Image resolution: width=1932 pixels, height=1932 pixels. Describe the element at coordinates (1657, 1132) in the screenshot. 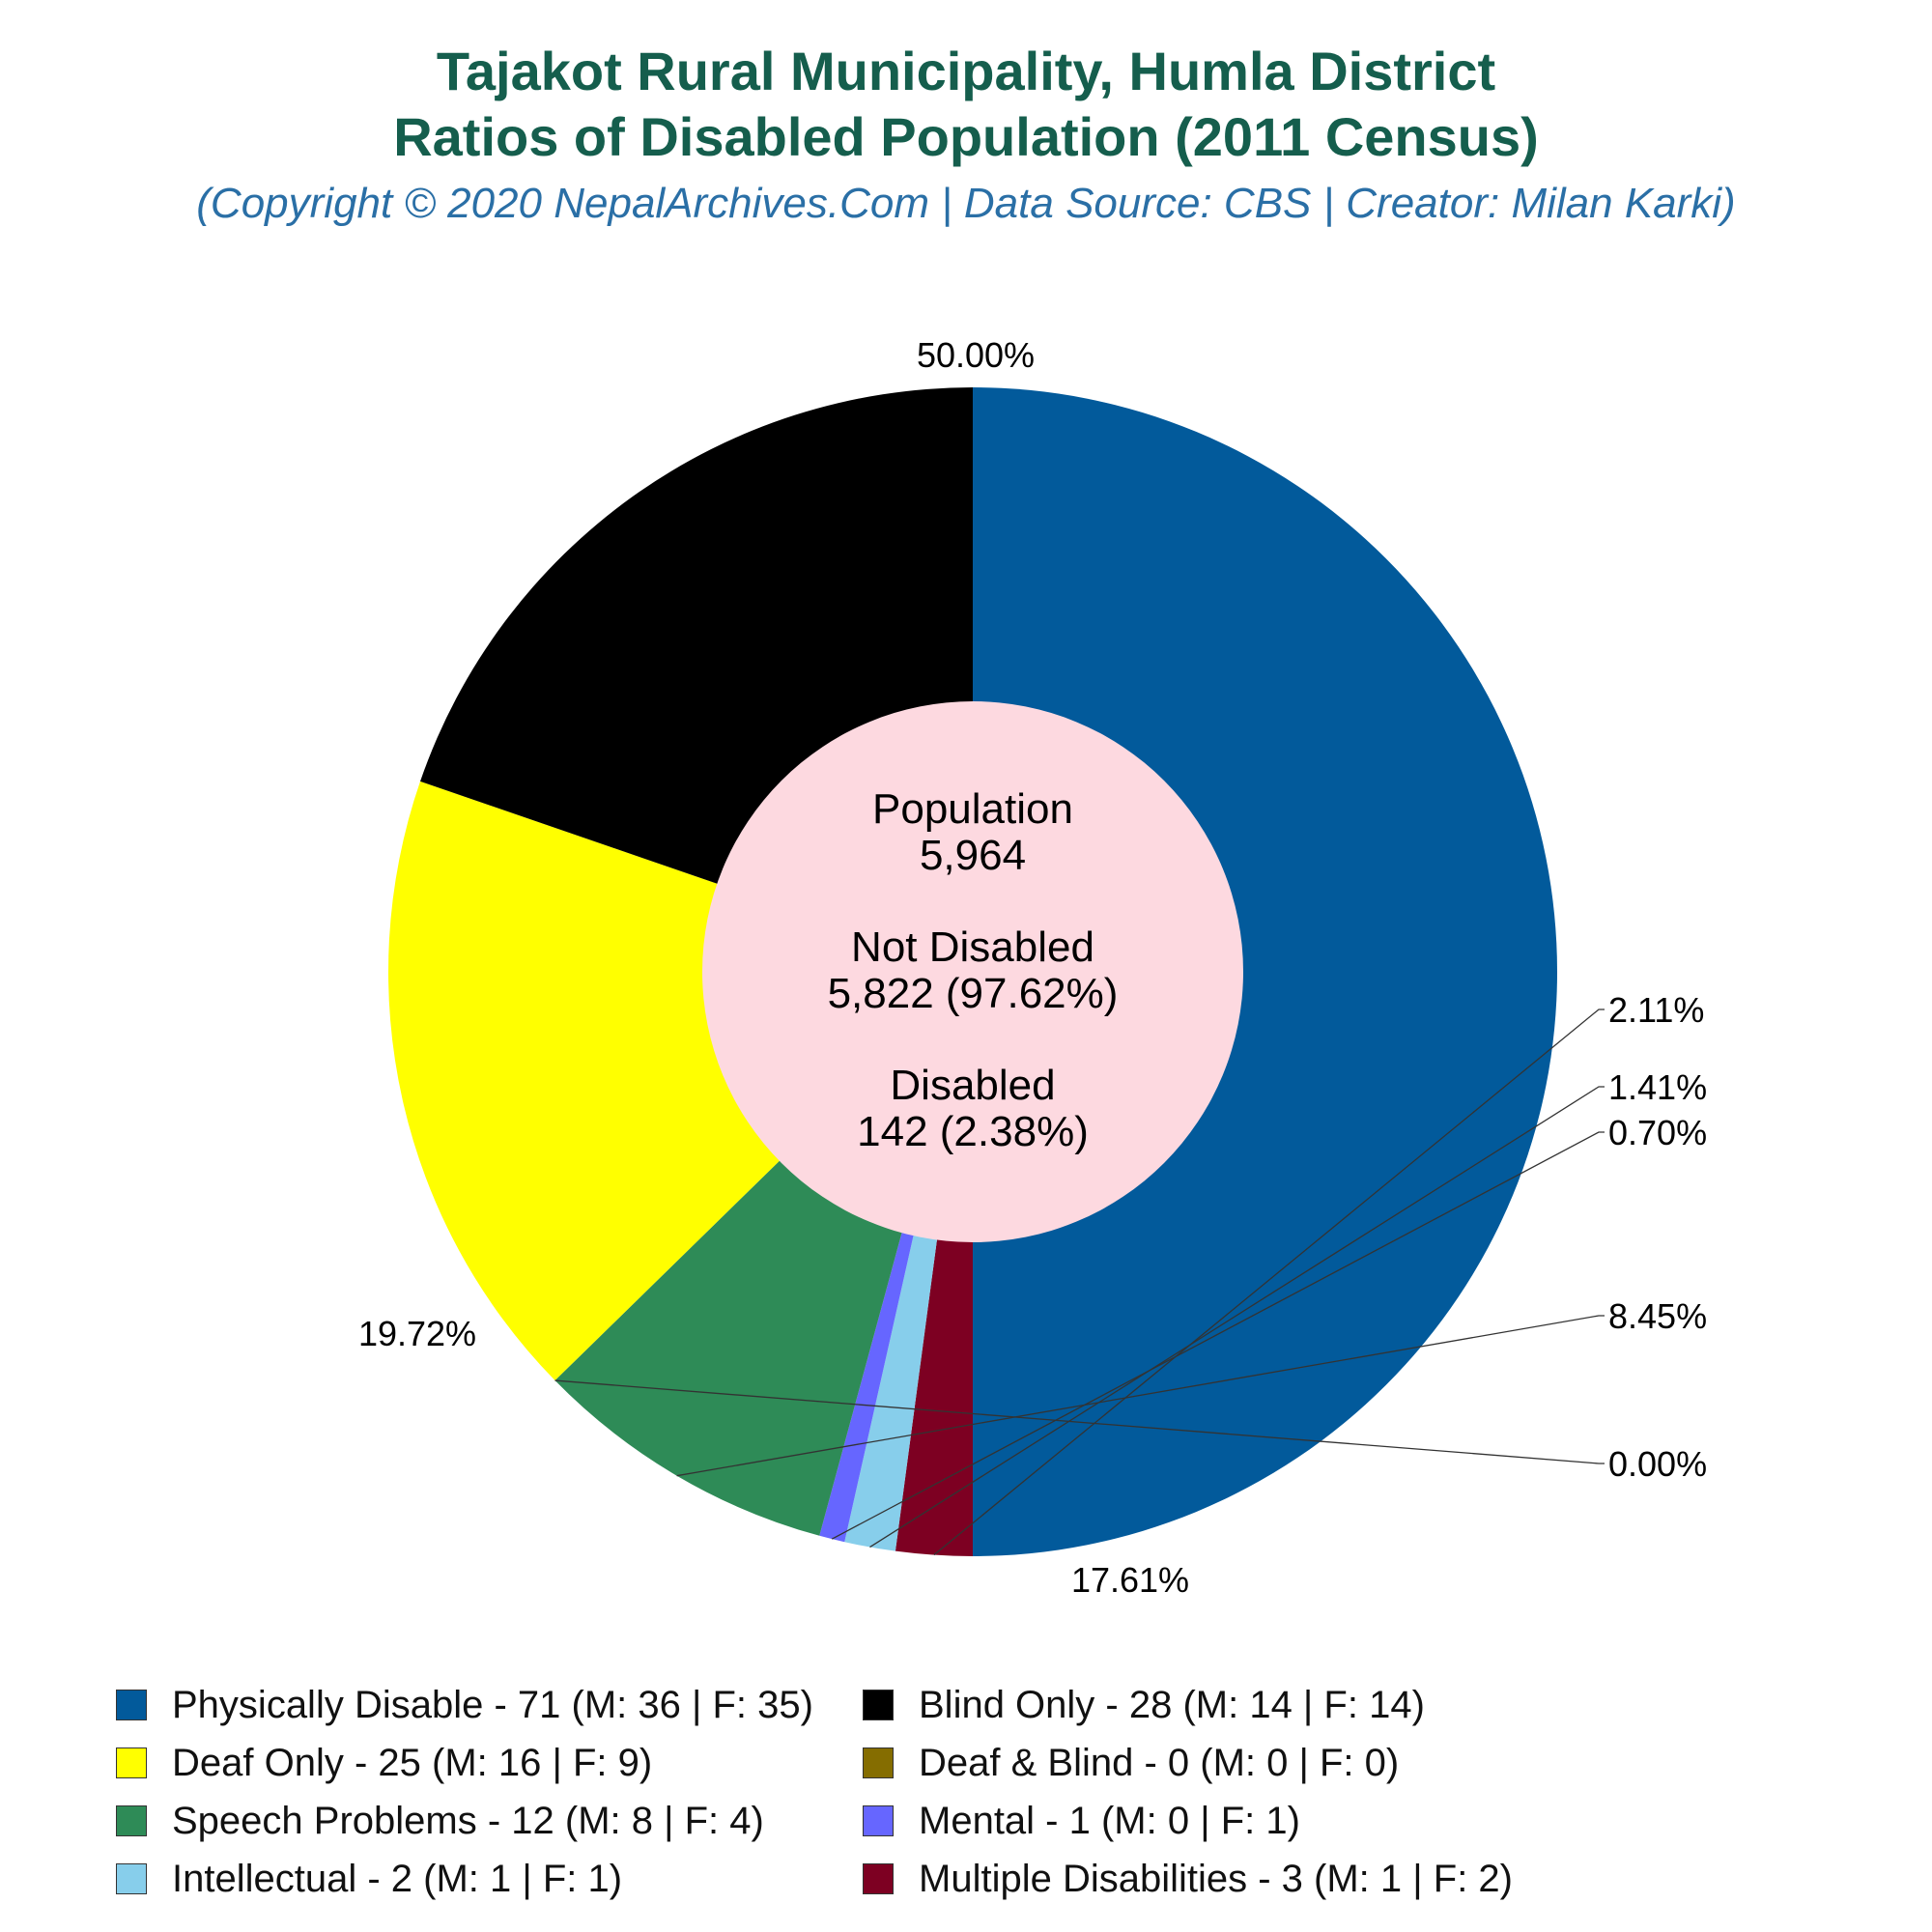

I see `slice-label-3: 0.70%` at that location.